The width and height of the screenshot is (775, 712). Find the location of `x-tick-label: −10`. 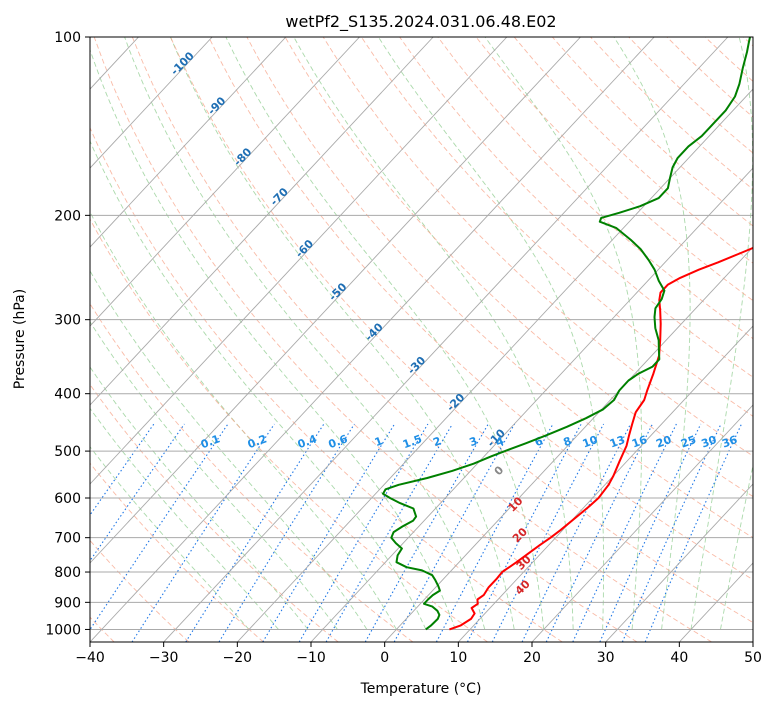

x-tick-label: −10 is located at coordinates (311, 658).